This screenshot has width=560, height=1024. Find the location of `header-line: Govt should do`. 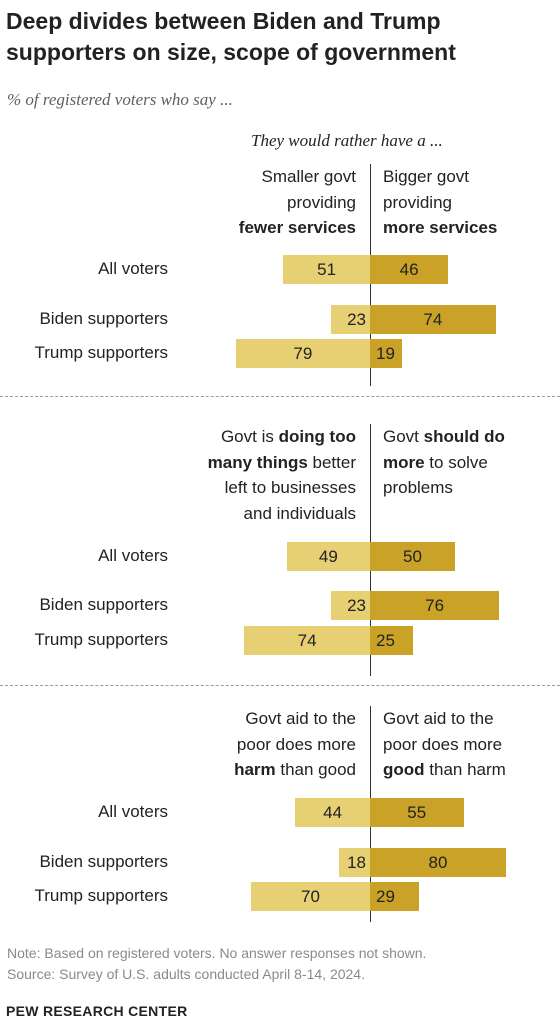

header-line: Govt should do is located at coordinates (444, 437).